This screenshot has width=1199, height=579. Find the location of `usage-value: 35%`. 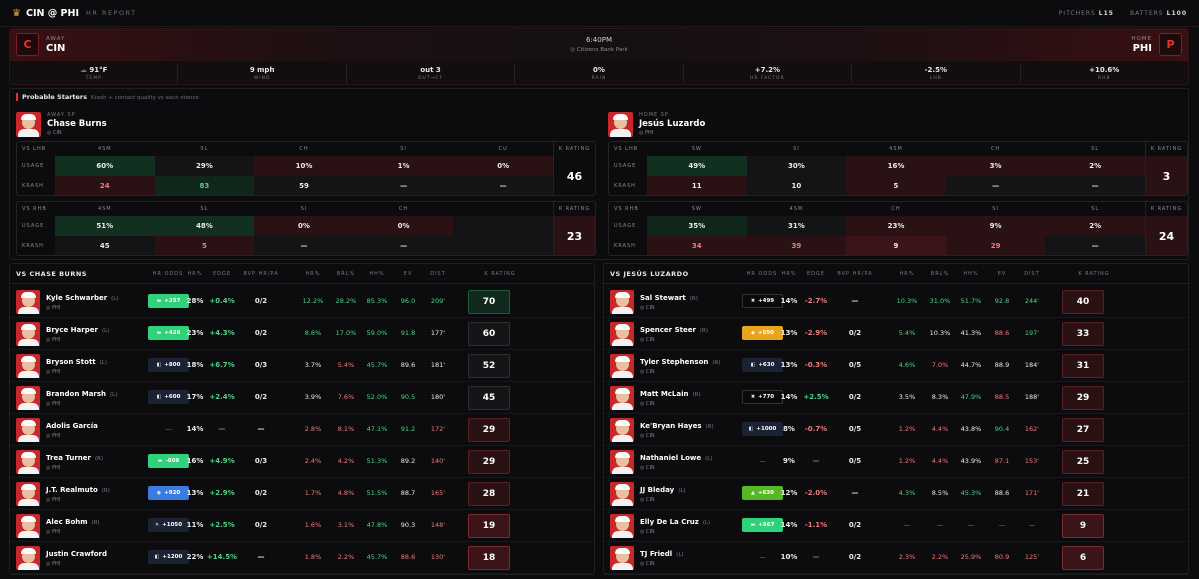

usage-value: 35% is located at coordinates (697, 226).